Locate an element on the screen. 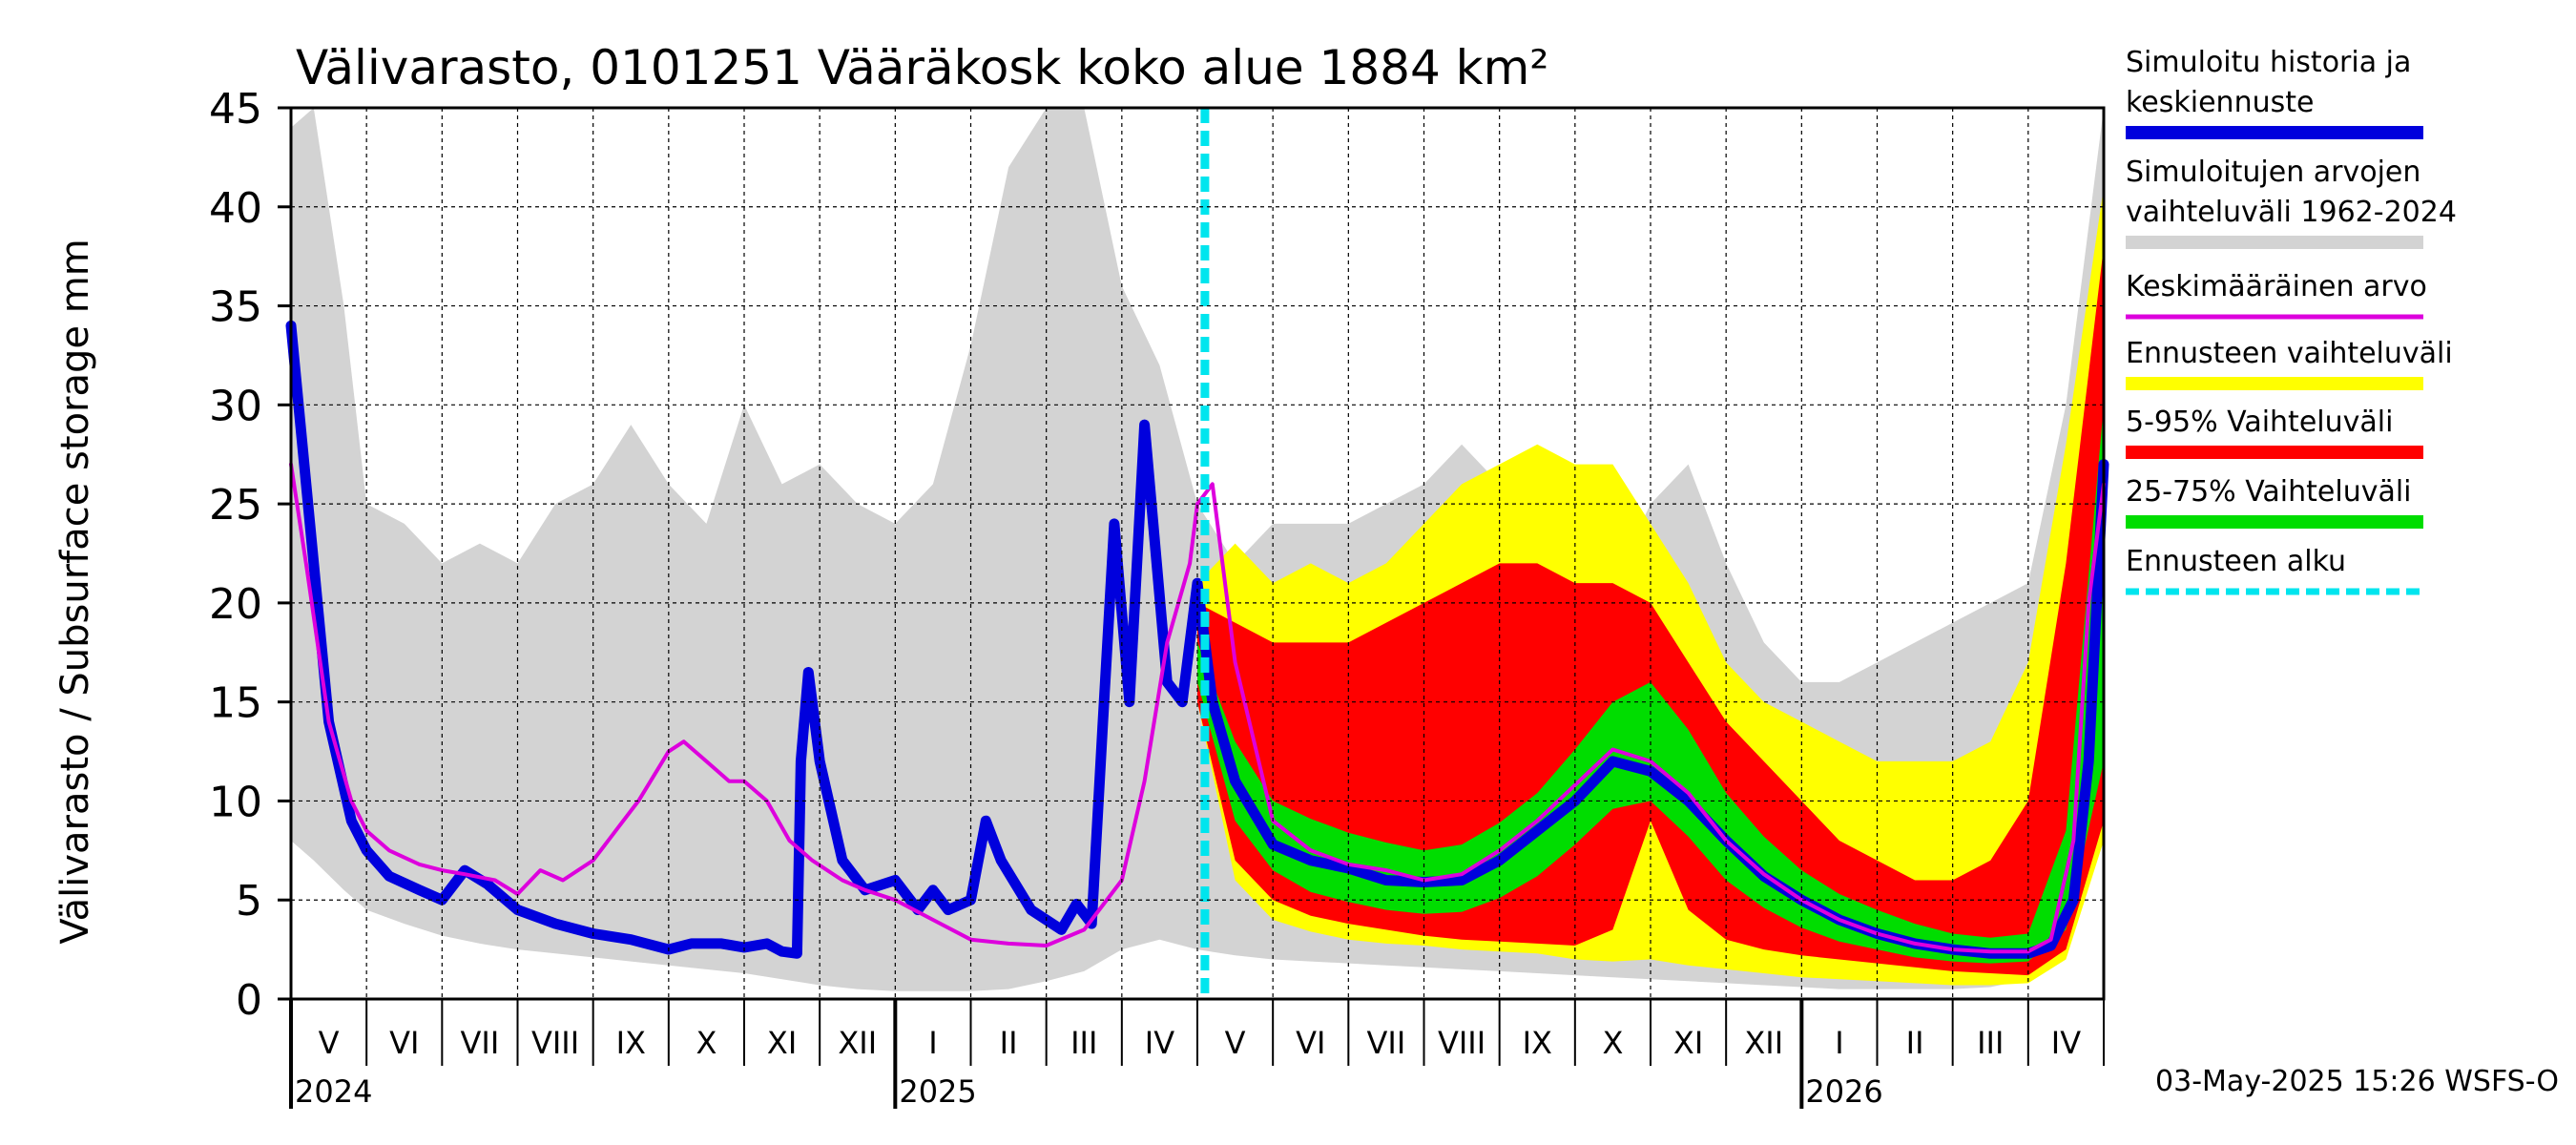 The height and width of the screenshot is (1145, 2576). footer-timestamp: 03-May-2025 15:26 WSFS-O is located at coordinates (2357, 1081).